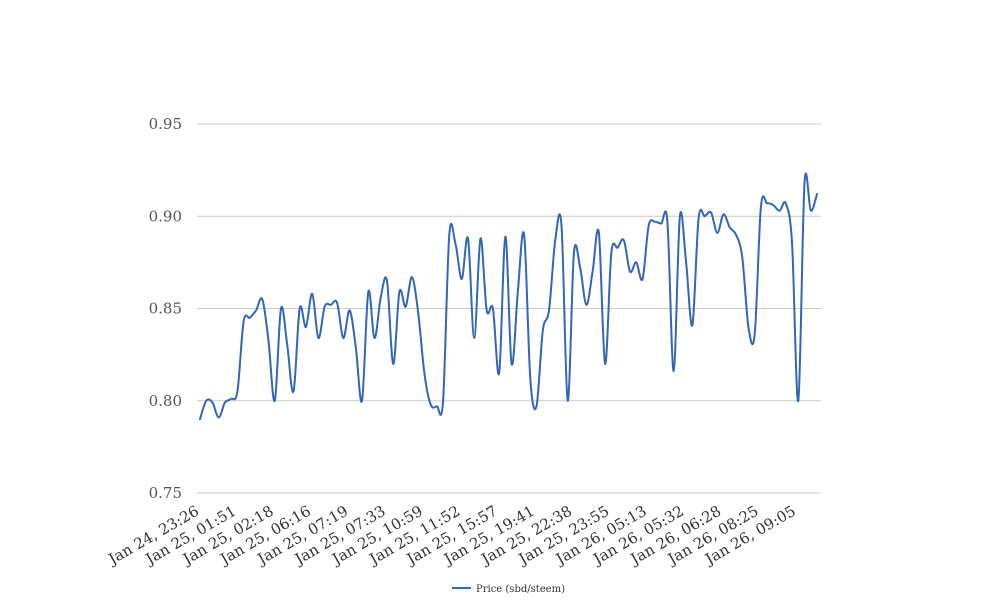 Image resolution: width=1008 pixels, height=616 pixels. I want to click on y-axis-ticks: 0.75 0.80 0.85 0.90 0.95, so click(165, 308).